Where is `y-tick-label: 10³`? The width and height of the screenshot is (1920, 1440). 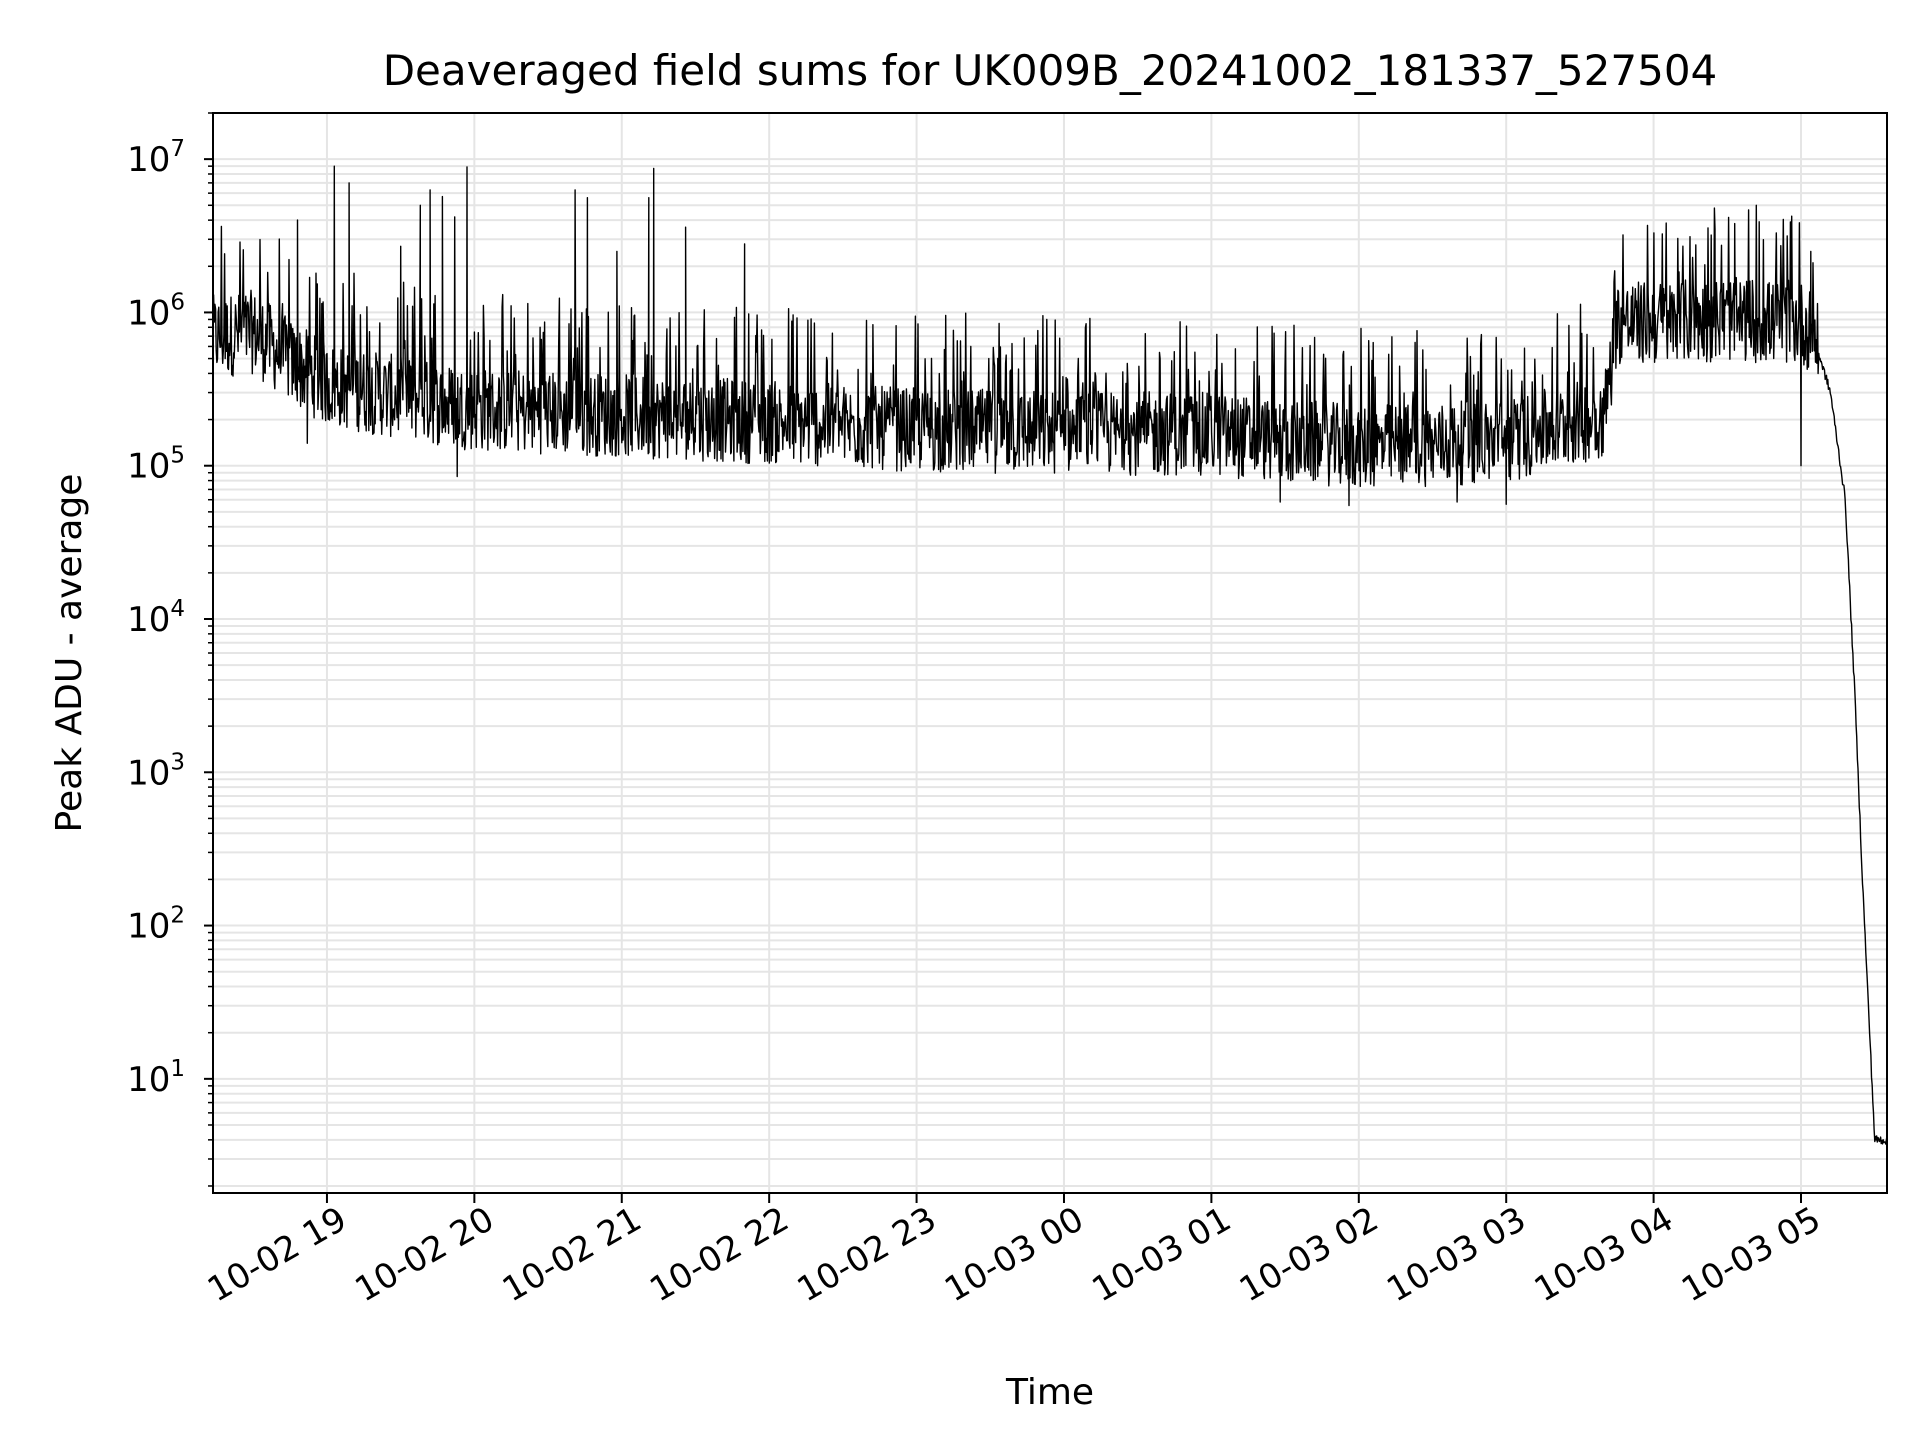 y-tick-label: 10³ is located at coordinates (156, 771).